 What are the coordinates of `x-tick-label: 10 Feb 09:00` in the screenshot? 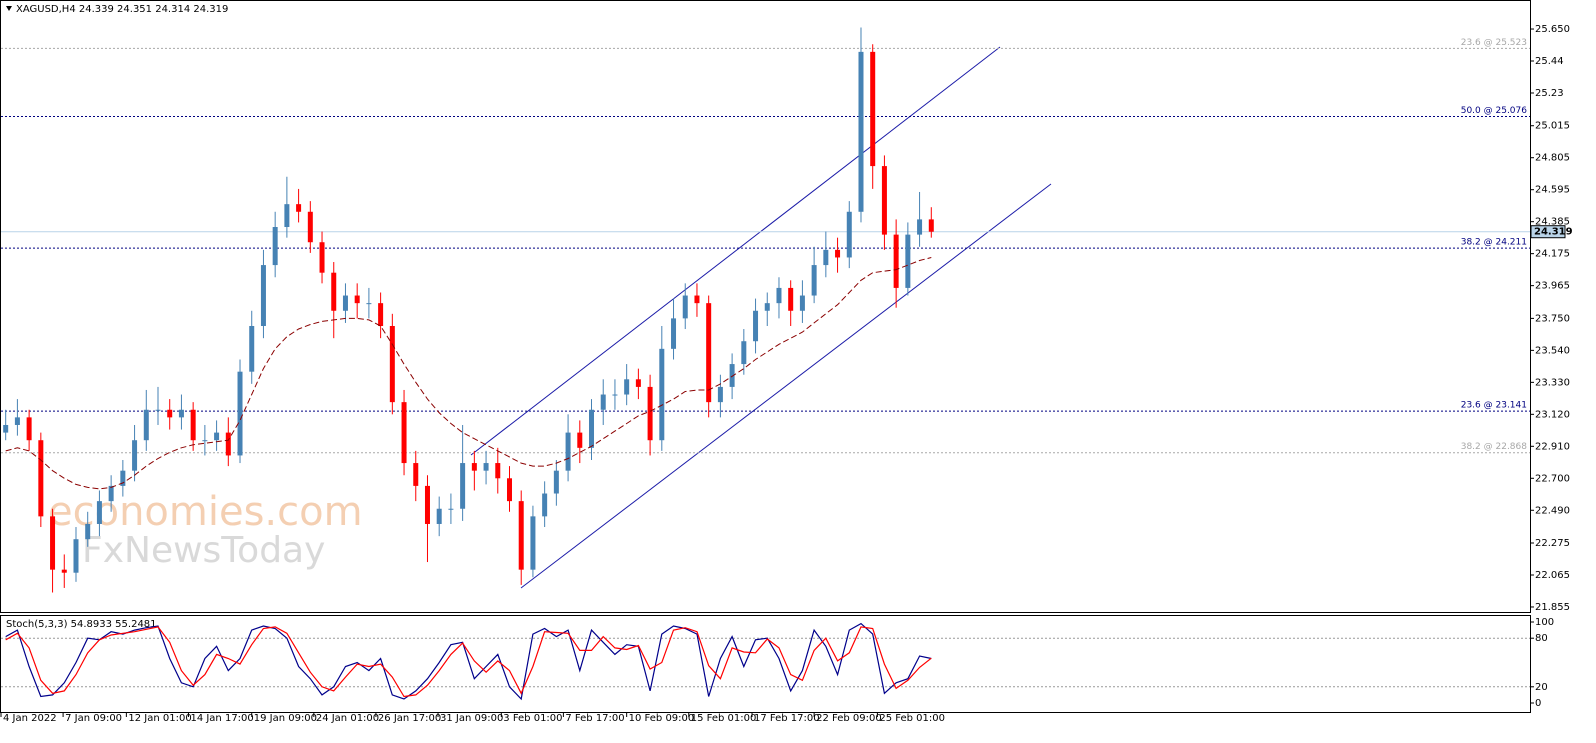 It's located at (662, 718).